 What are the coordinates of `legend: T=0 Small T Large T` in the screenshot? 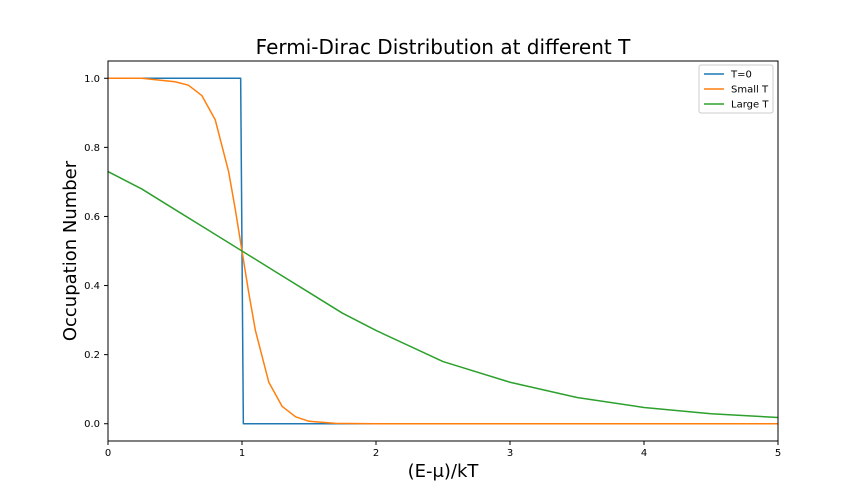 It's located at (736, 89).